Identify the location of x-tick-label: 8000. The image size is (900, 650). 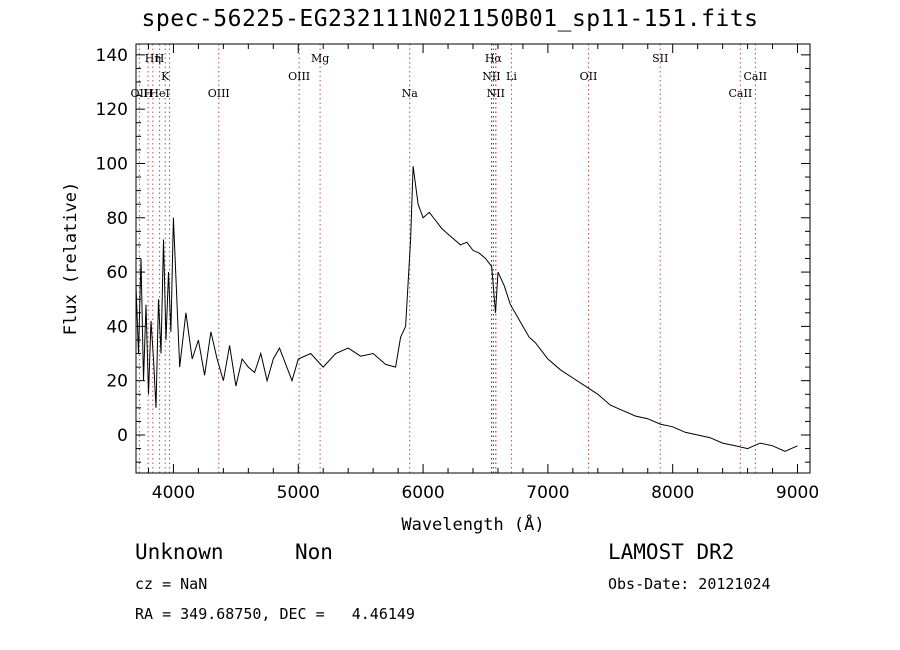
(672, 493).